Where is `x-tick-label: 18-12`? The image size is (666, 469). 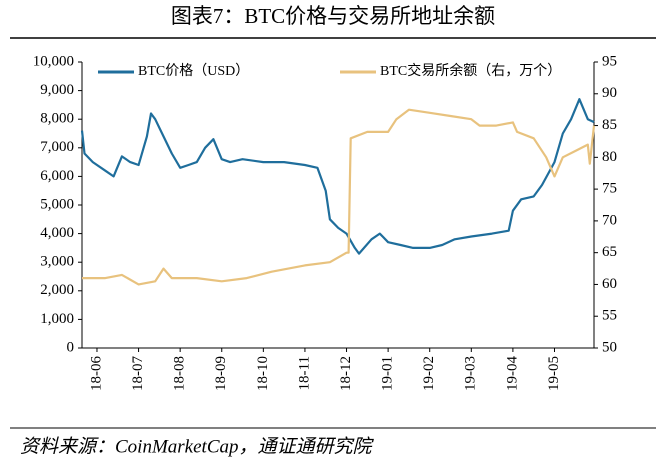
x-tick-label: 18-12 is located at coordinates (346, 373).